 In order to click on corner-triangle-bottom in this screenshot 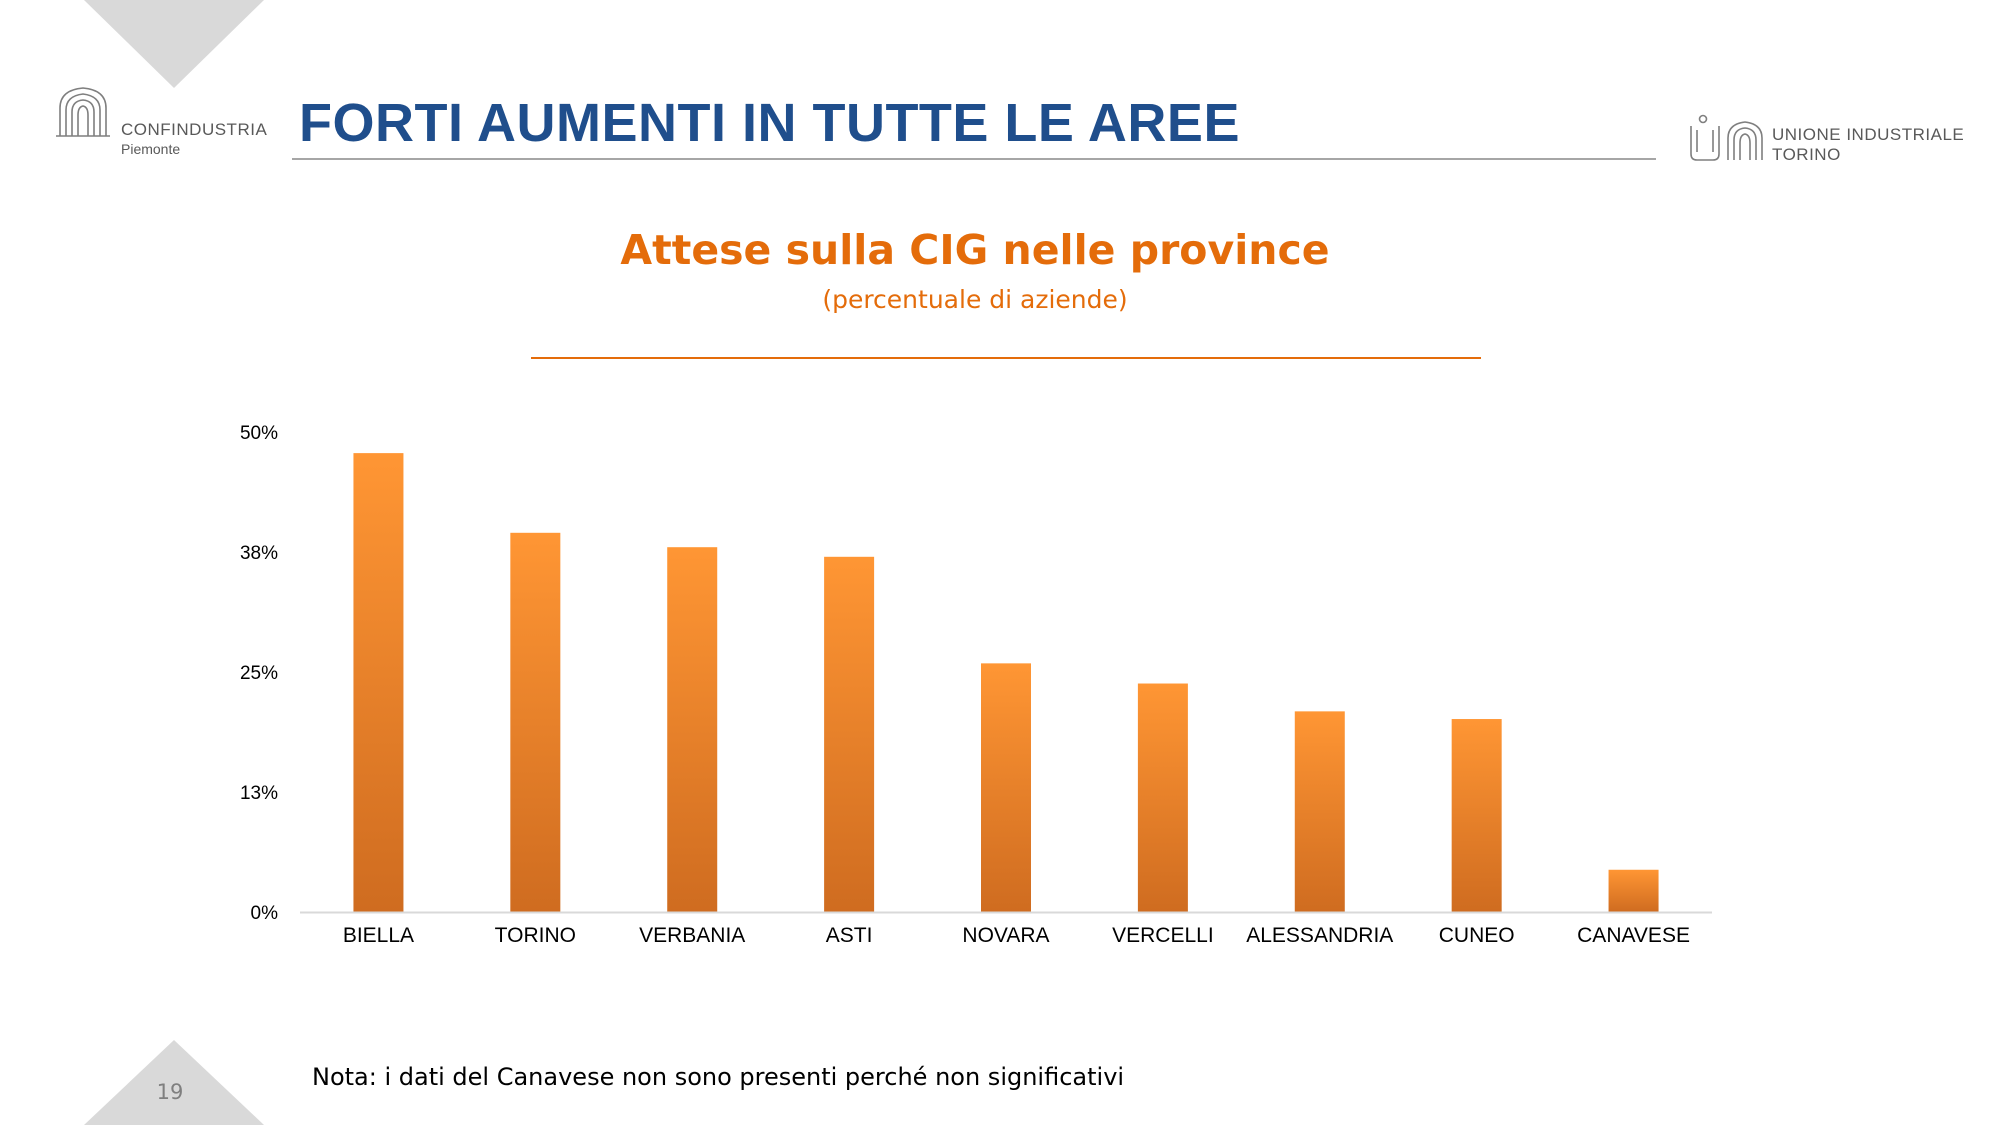, I will do `click(174, 1082)`.